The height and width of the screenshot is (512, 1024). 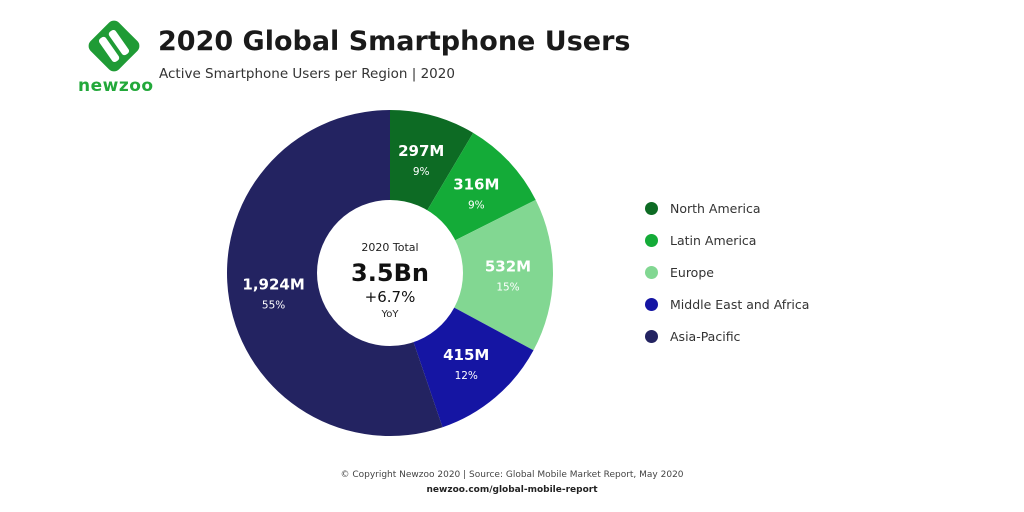 I want to click on slice-percent-label-latin-america: 9%, so click(x=476, y=206).